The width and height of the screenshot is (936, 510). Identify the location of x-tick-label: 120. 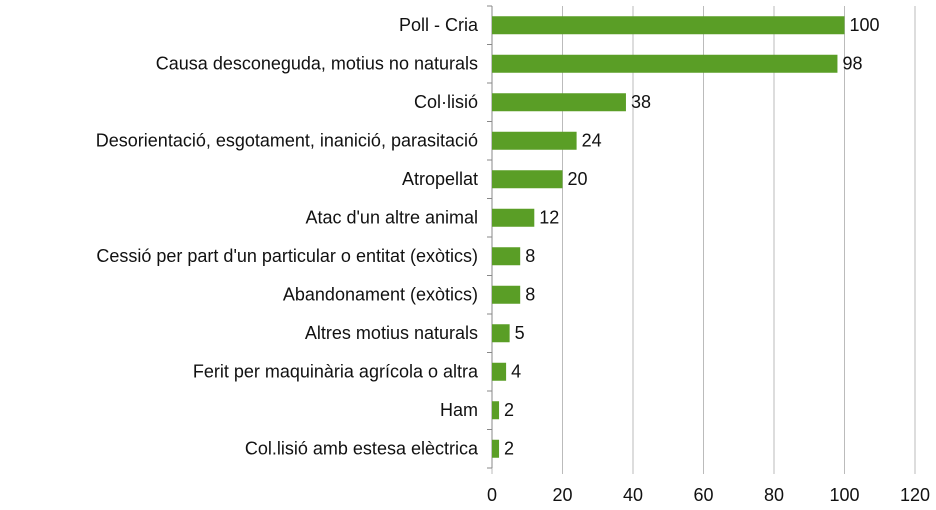
(915, 495).